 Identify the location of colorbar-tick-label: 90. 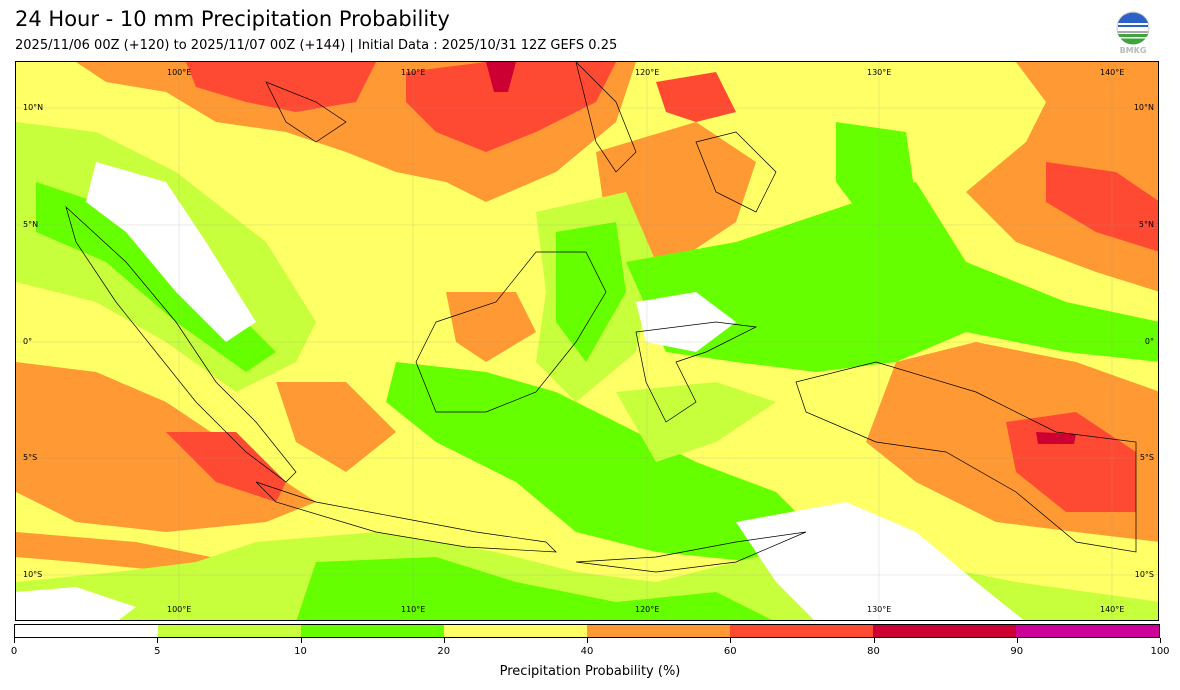
(1017, 651).